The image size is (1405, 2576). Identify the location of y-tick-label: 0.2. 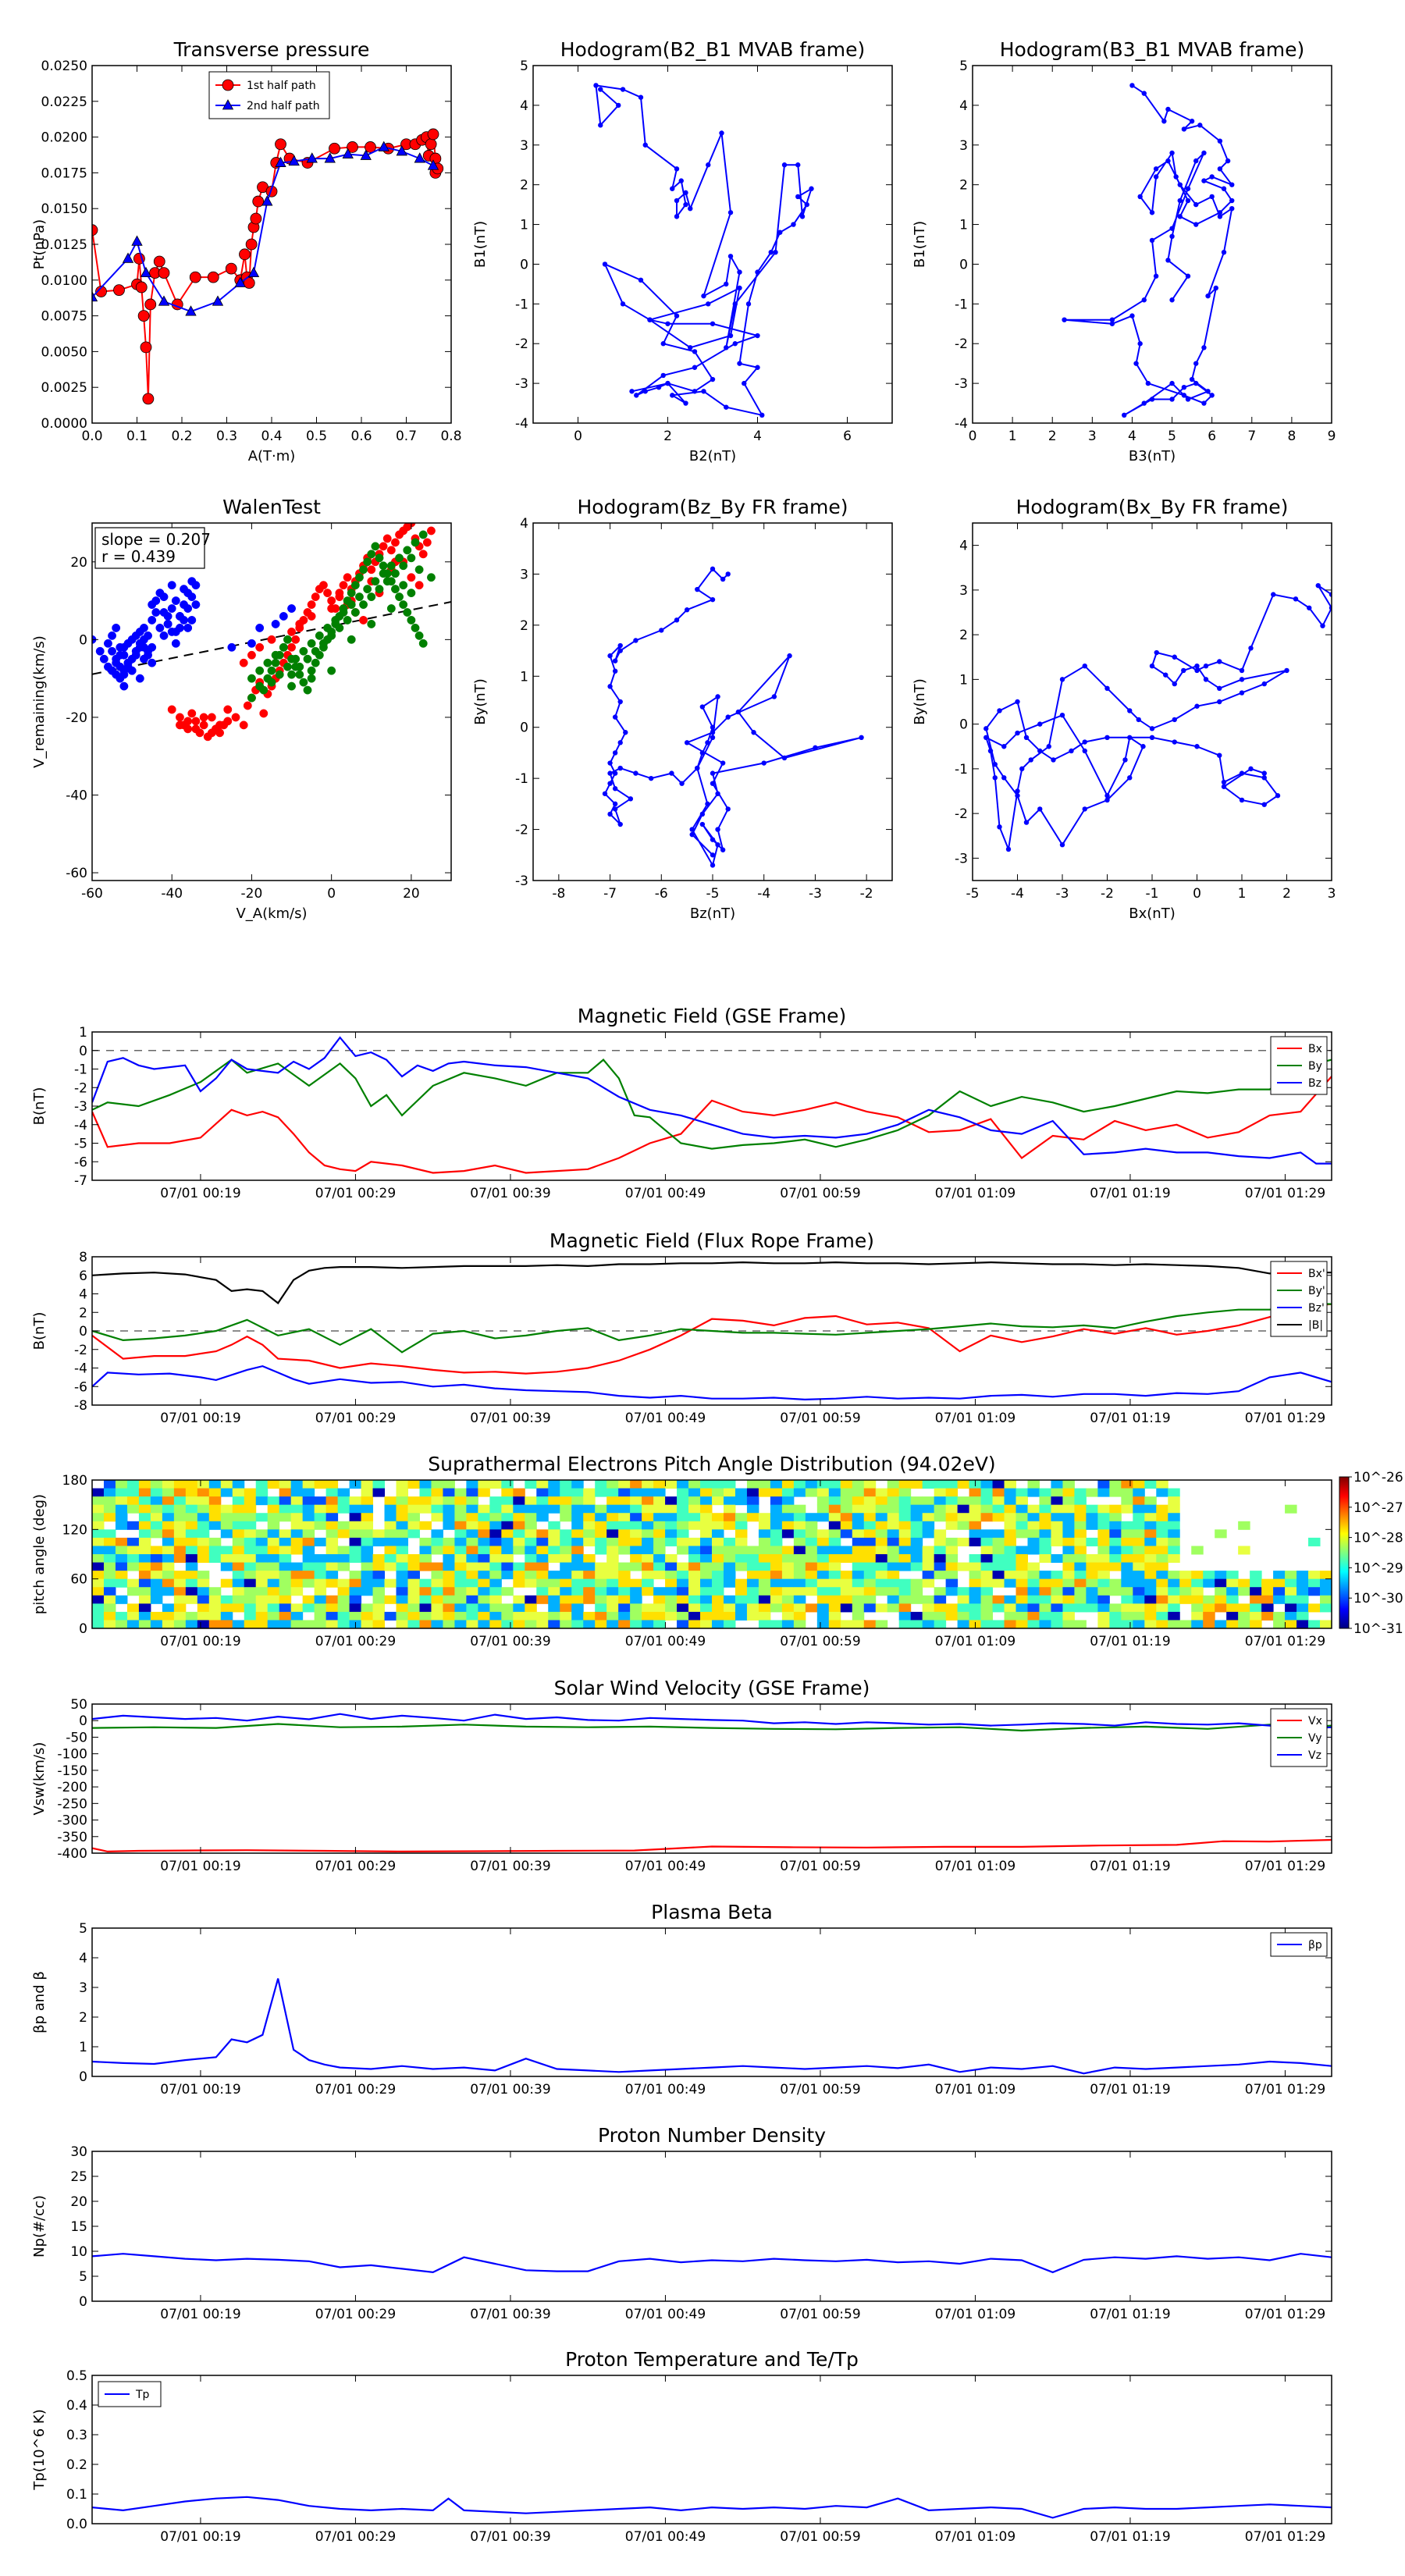
(76, 2465).